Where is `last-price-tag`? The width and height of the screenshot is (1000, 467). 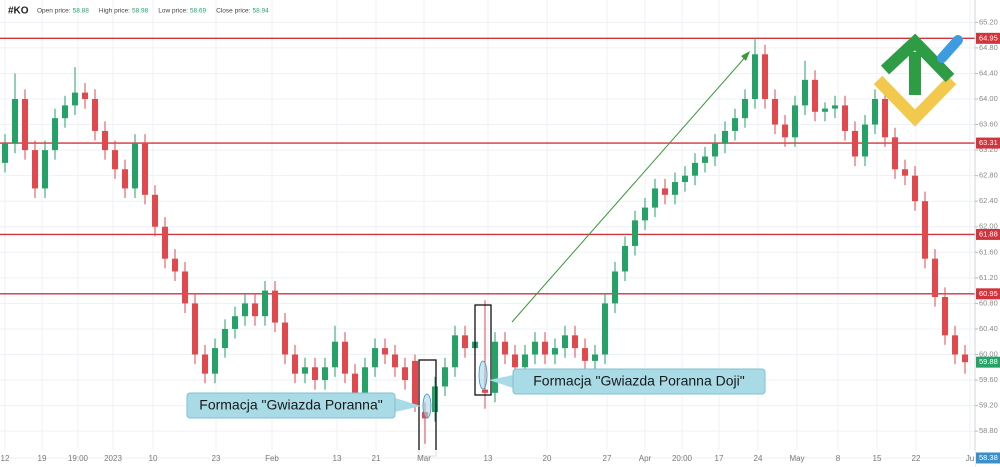 last-price-tag is located at coordinates (988, 362).